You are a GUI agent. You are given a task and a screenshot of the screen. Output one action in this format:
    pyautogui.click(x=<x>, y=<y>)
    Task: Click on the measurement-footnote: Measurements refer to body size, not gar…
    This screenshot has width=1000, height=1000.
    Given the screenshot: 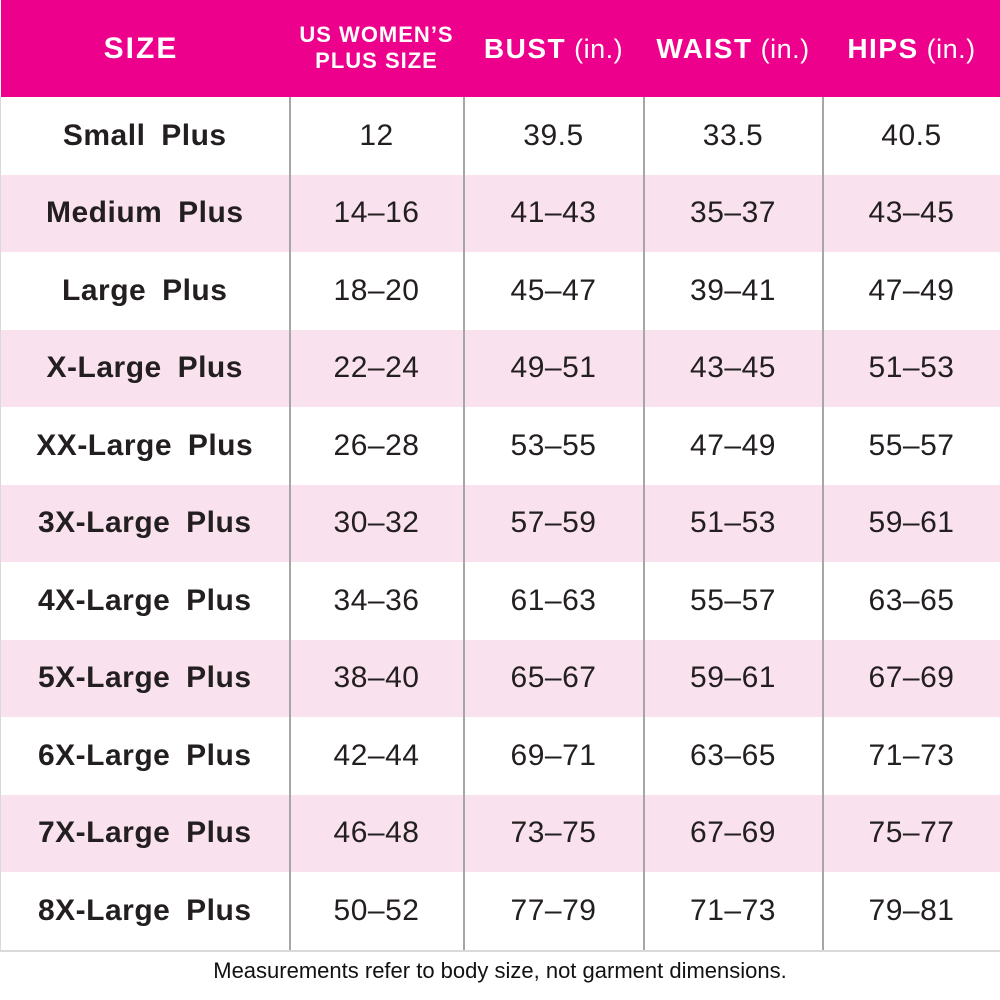 What is the action you would take?
    pyautogui.click(x=500, y=970)
    